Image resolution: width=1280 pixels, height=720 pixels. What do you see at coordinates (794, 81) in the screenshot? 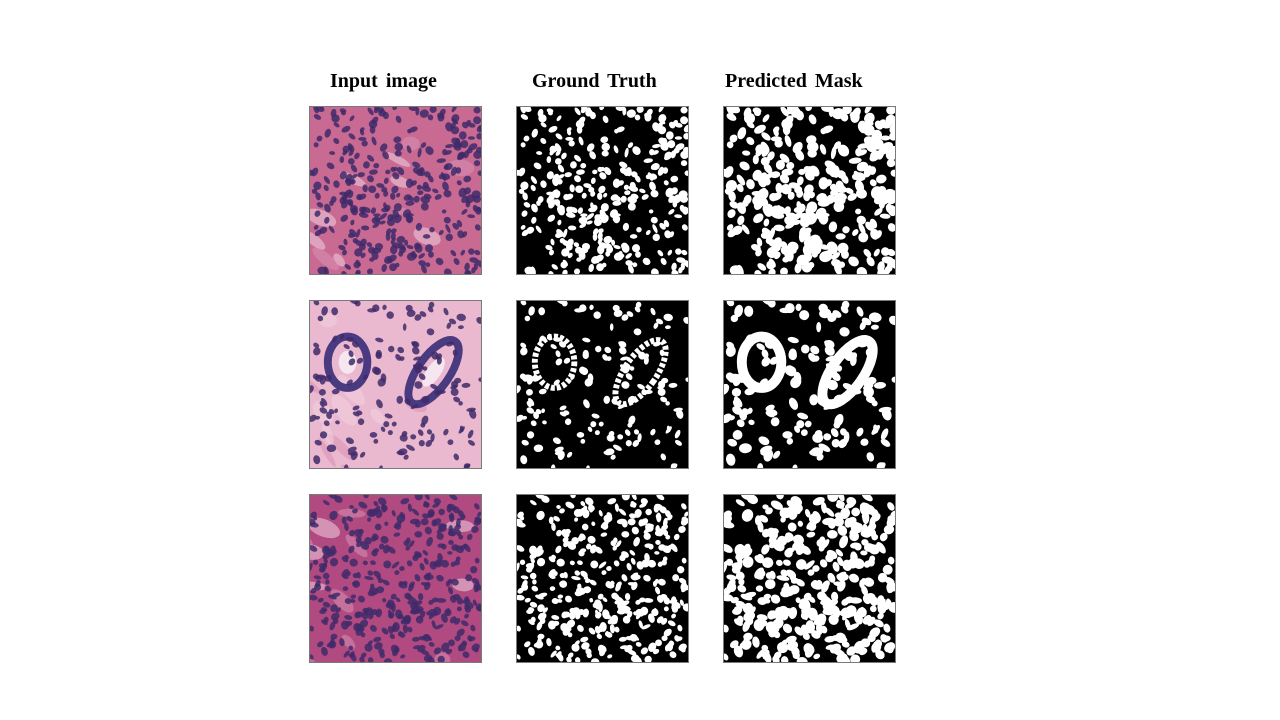
I see `header-predicted-mask: Predicted Mask` at bounding box center [794, 81].